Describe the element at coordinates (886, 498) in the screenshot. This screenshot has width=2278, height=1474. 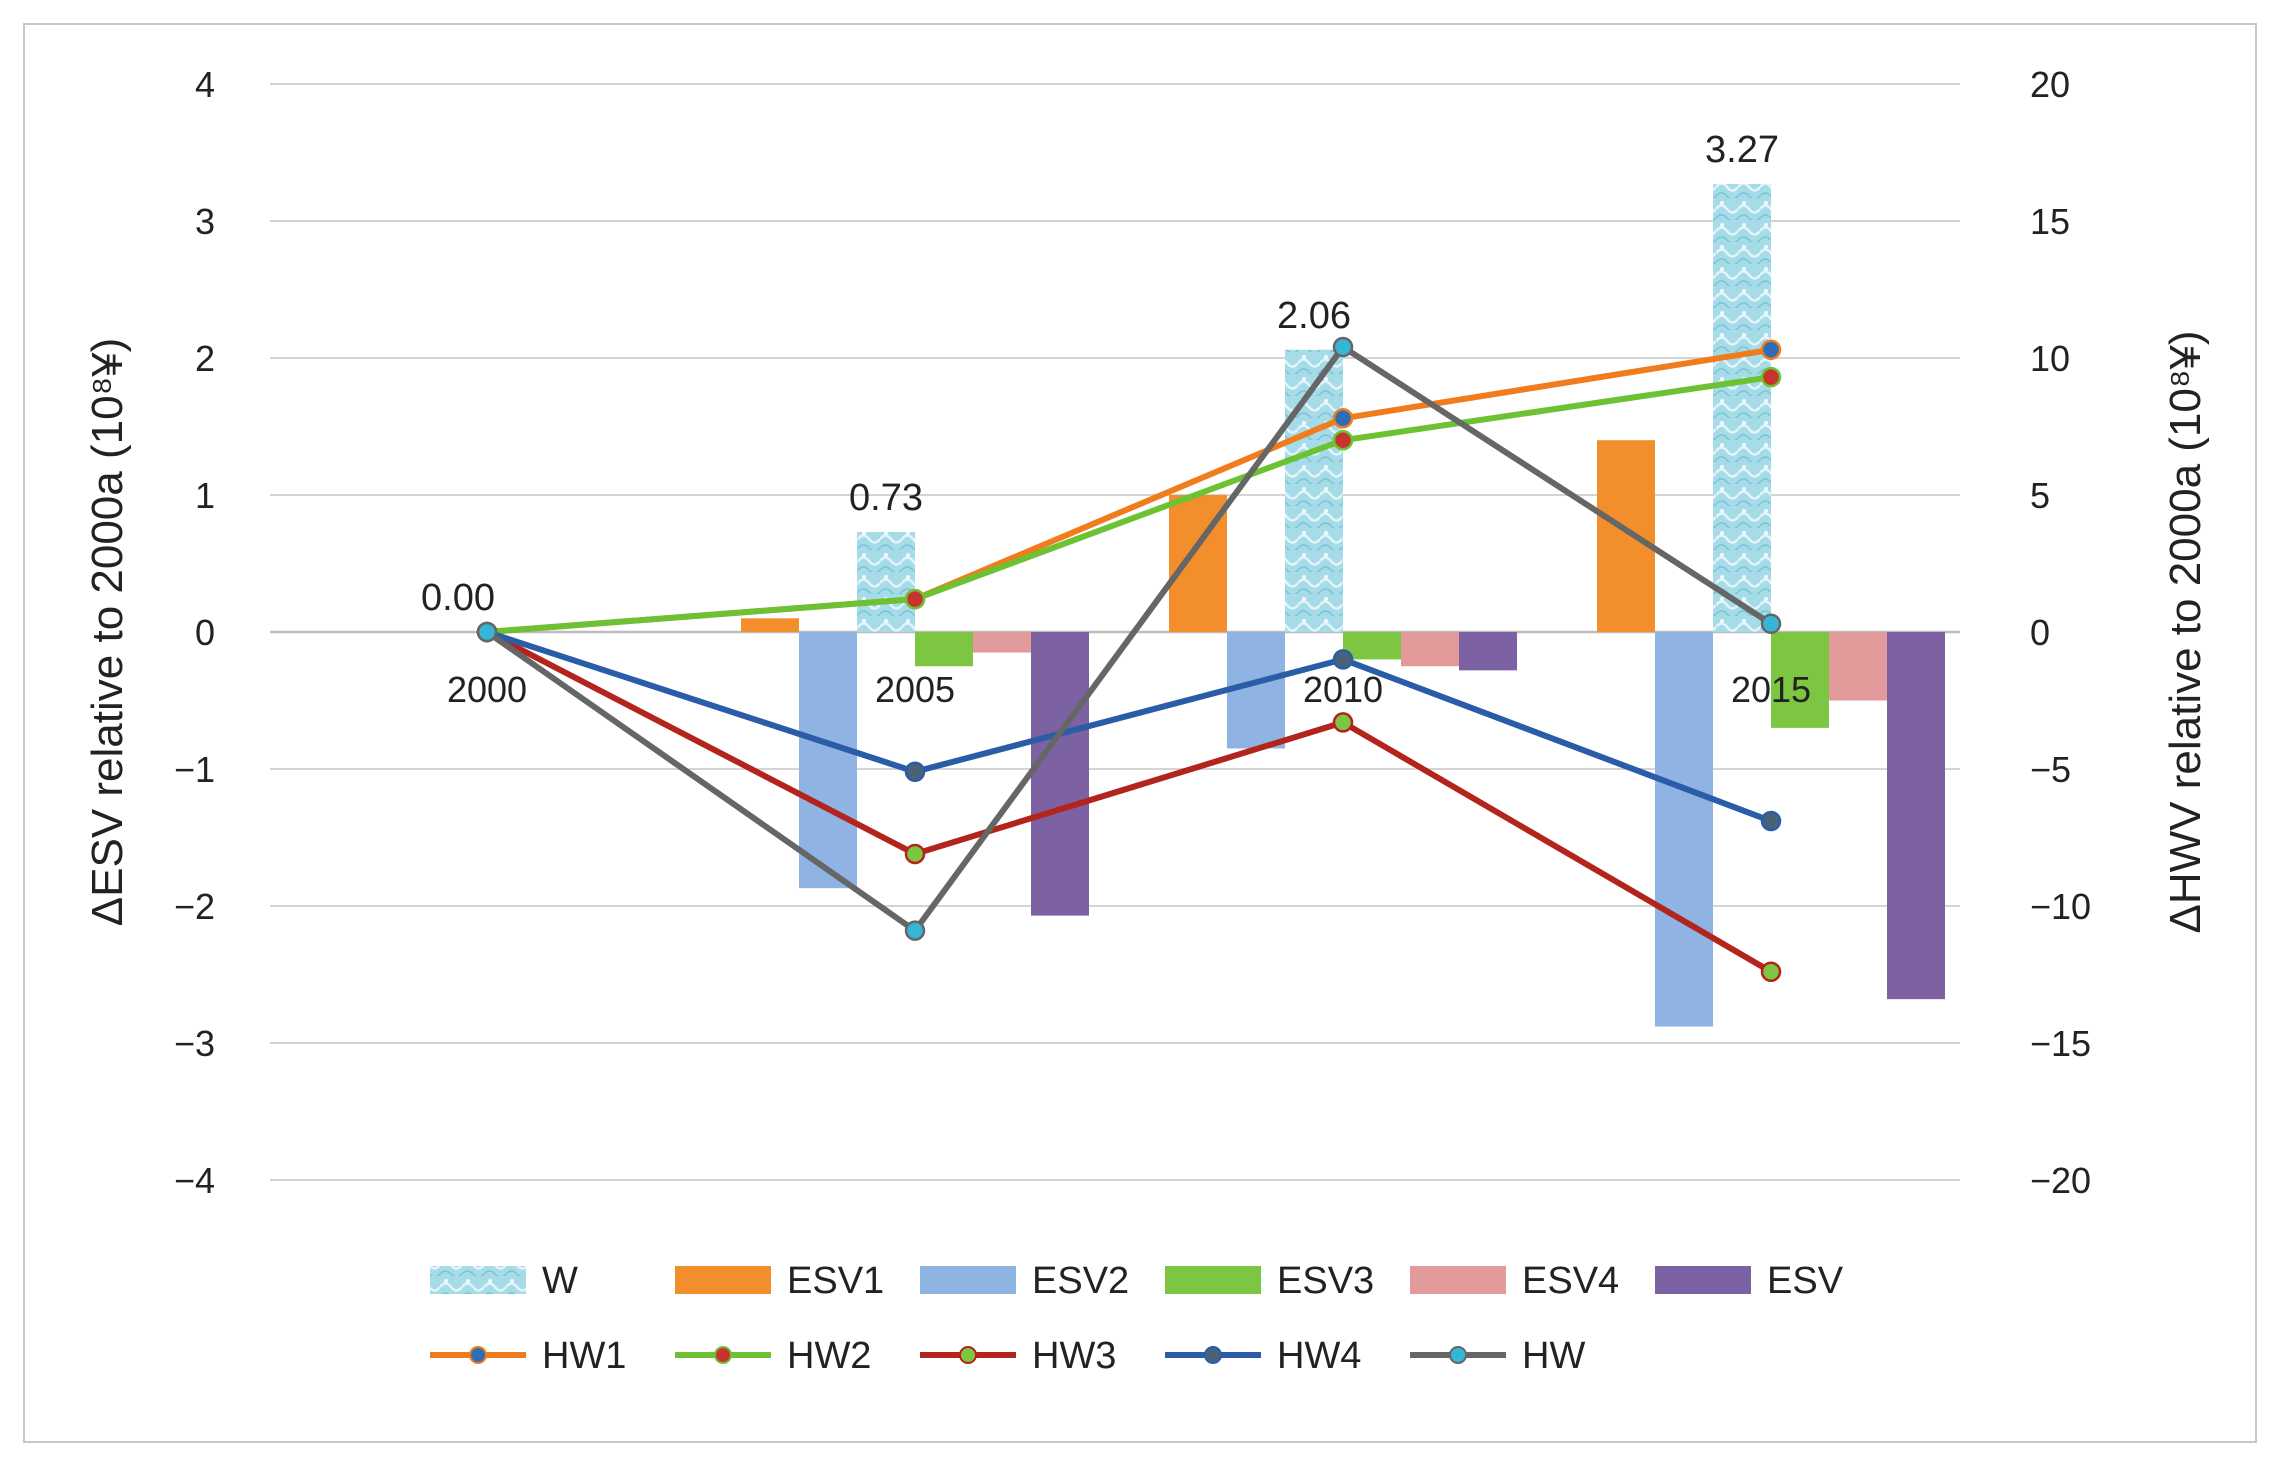
I see `data-label-w: 0.73` at that location.